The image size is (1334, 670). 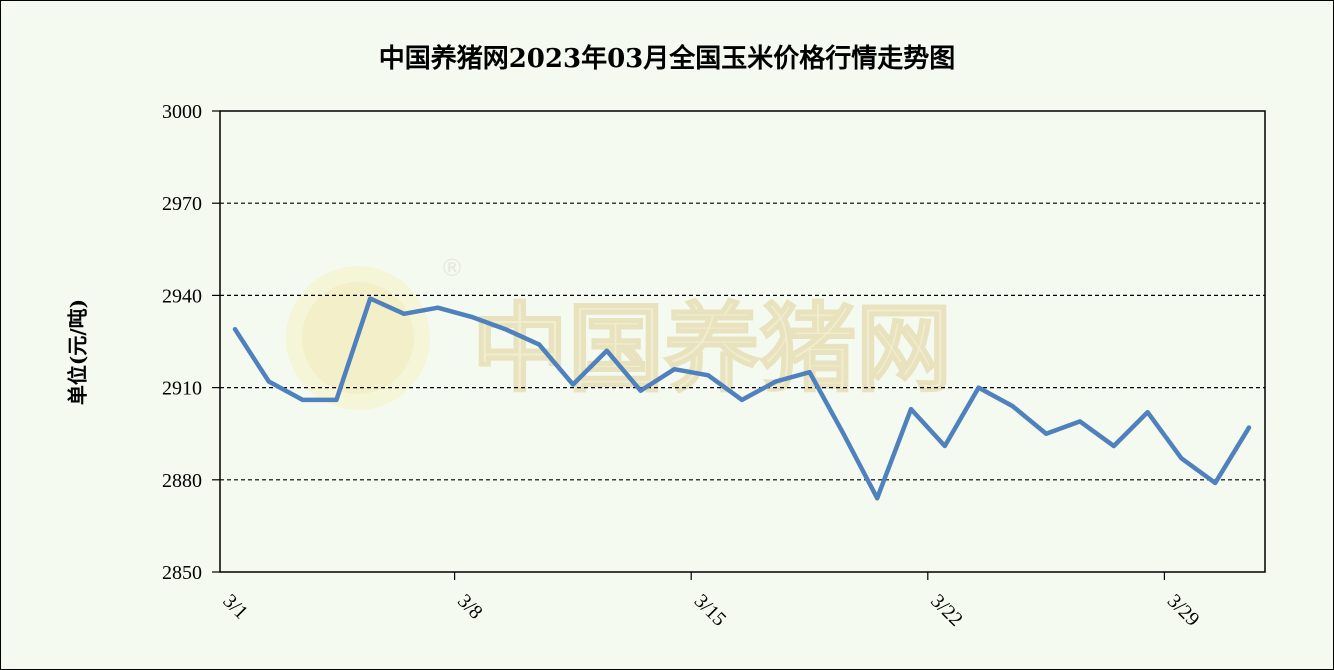 What do you see at coordinates (452, 268) in the screenshot?
I see `watermark-registered-mark: ®` at bounding box center [452, 268].